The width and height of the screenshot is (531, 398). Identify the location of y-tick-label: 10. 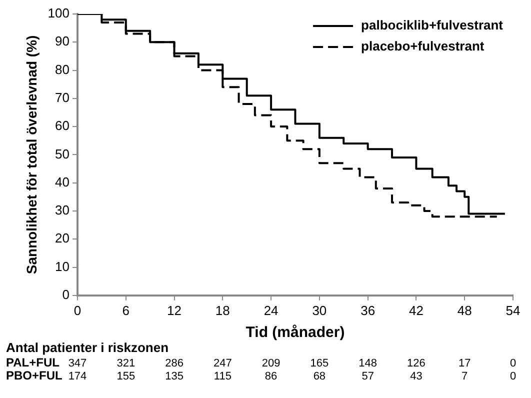
(62, 266).